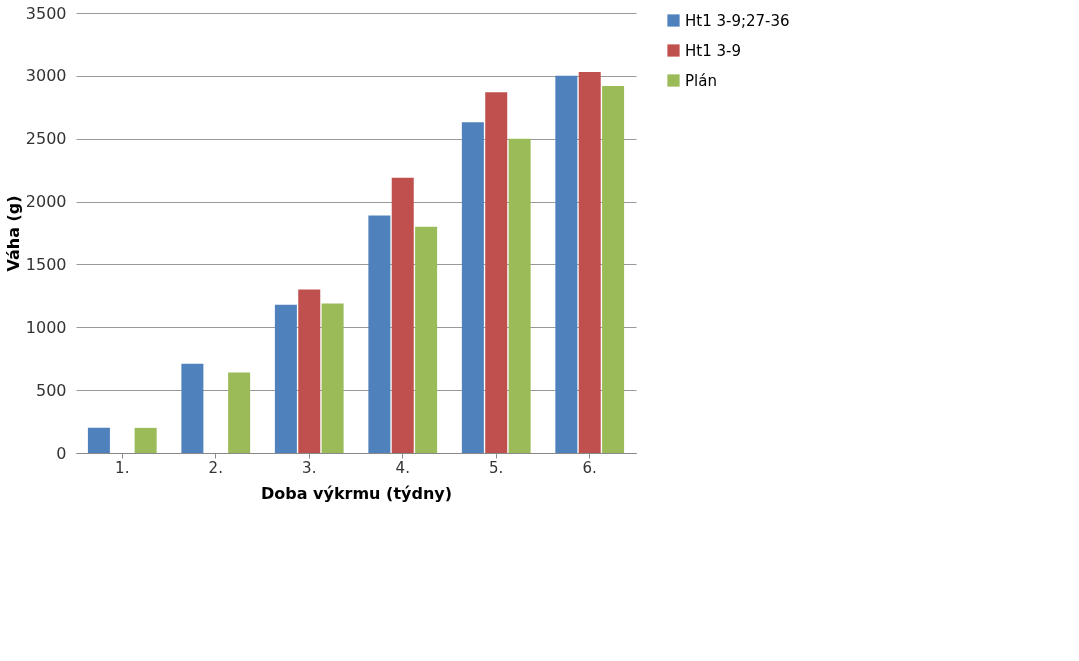  What do you see at coordinates (46, 327) in the screenshot?
I see `y-tick-label: 1000` at bounding box center [46, 327].